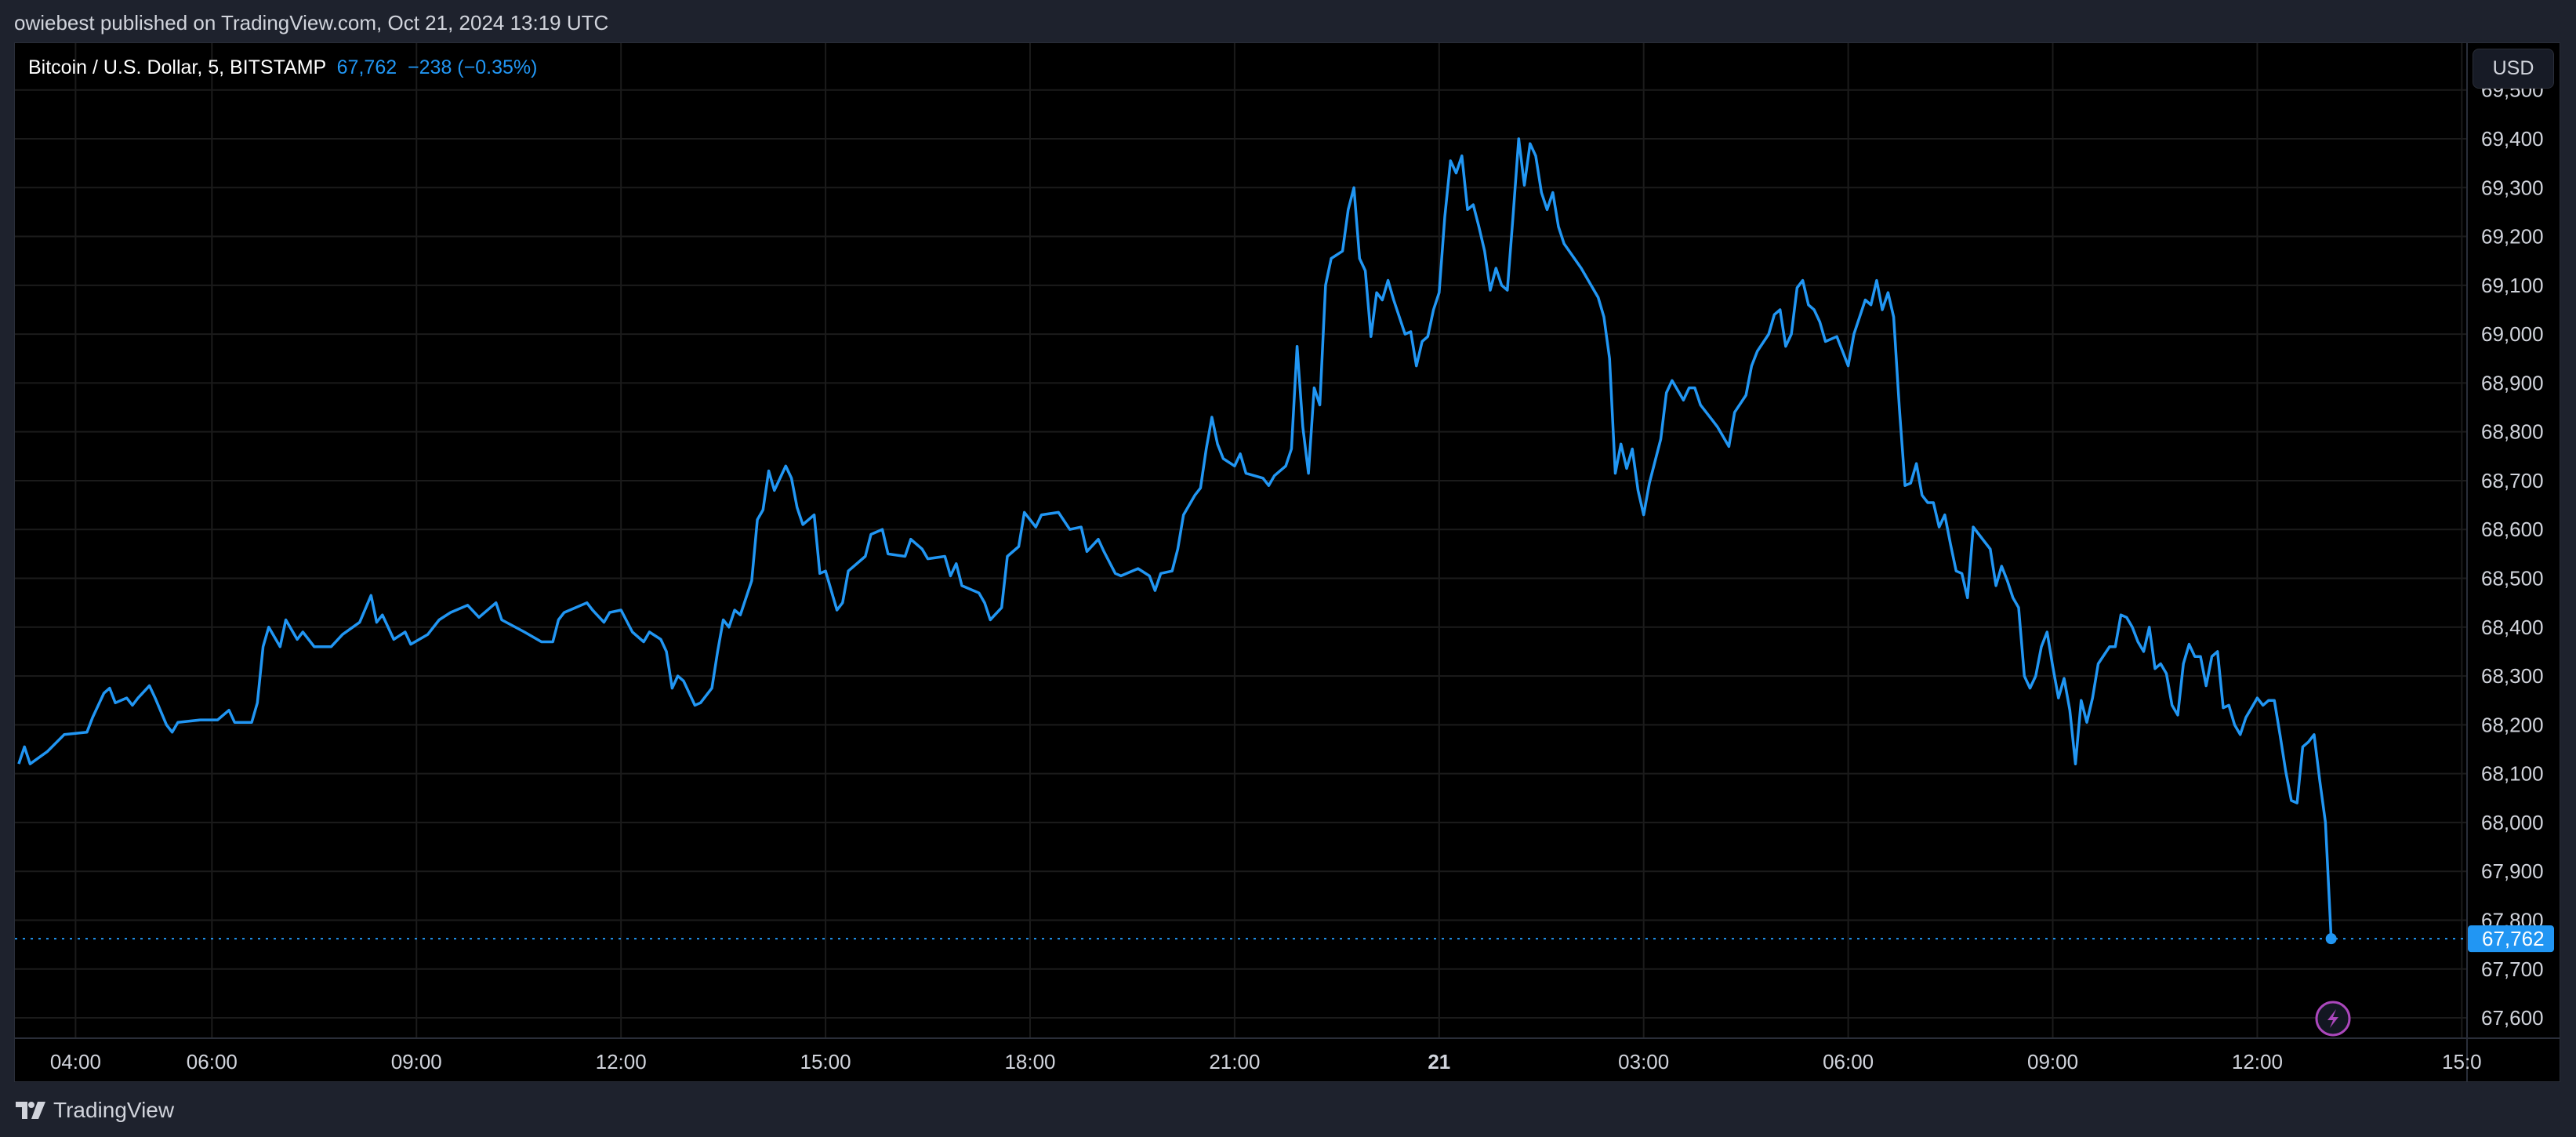 The width and height of the screenshot is (2576, 1137). Describe the element at coordinates (2513, 139) in the screenshot. I see `price-tick-label: 69,400` at that location.